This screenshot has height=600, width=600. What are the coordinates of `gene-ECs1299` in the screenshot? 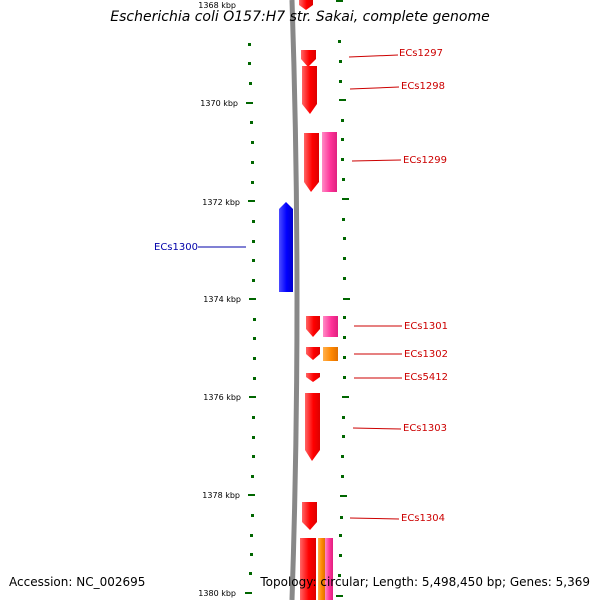 It's located at (311, 162).